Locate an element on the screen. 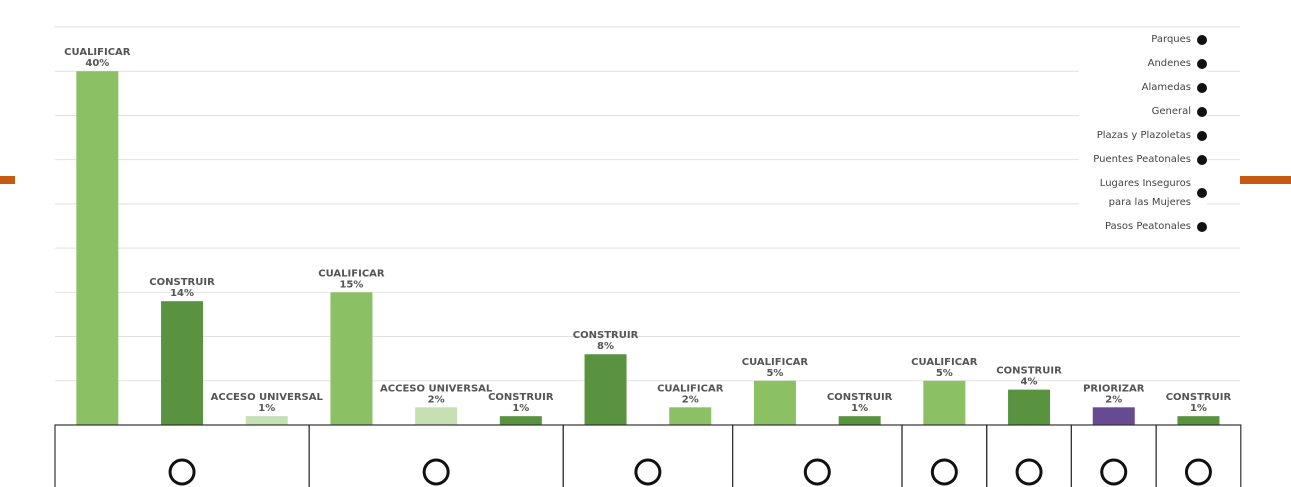  legend-label: Parques is located at coordinates (1171, 39).